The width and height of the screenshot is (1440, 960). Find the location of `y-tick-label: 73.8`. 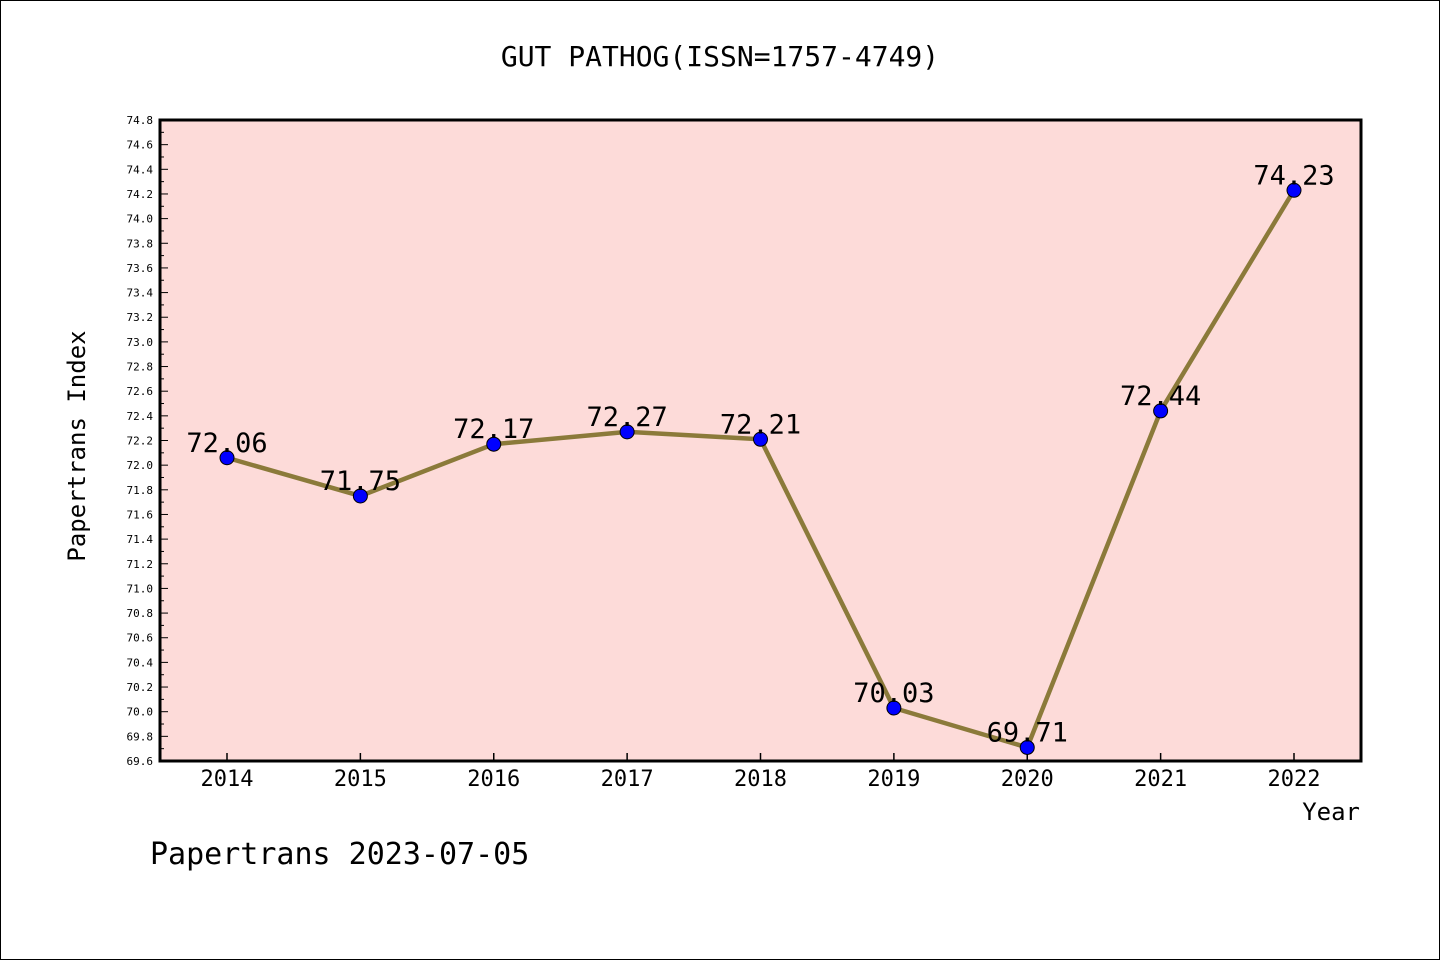

y-tick-label: 73.8 is located at coordinates (140, 243).